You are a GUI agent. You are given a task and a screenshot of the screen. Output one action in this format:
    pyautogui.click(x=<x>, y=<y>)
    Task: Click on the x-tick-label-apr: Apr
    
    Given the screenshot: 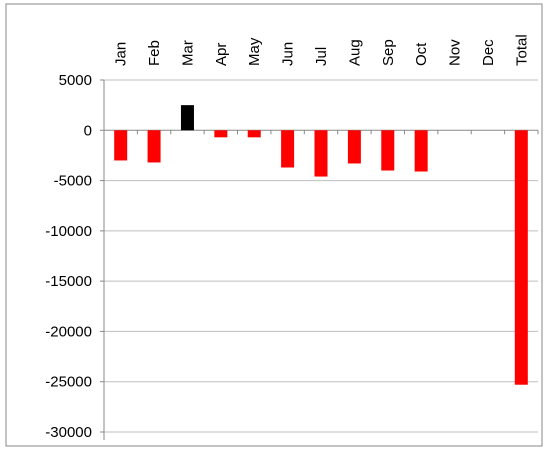 What is the action you would take?
    pyautogui.click(x=221, y=54)
    